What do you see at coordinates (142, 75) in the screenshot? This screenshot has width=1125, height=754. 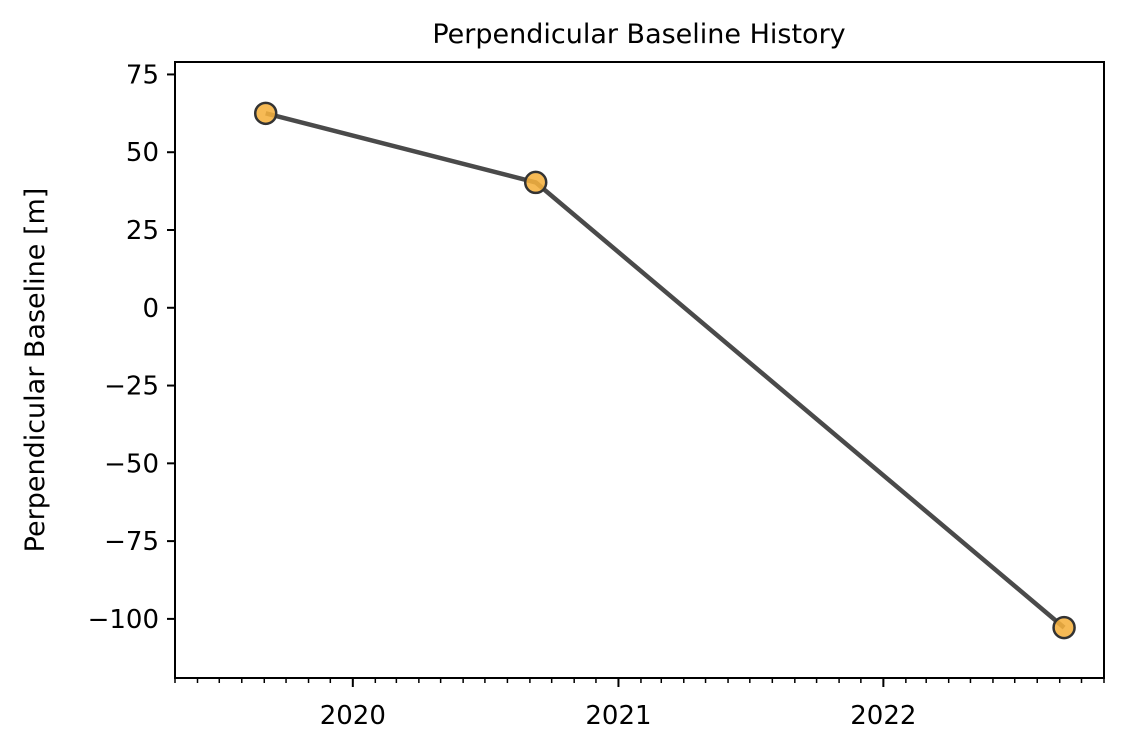 I see `y-tick-label: 75` at bounding box center [142, 75].